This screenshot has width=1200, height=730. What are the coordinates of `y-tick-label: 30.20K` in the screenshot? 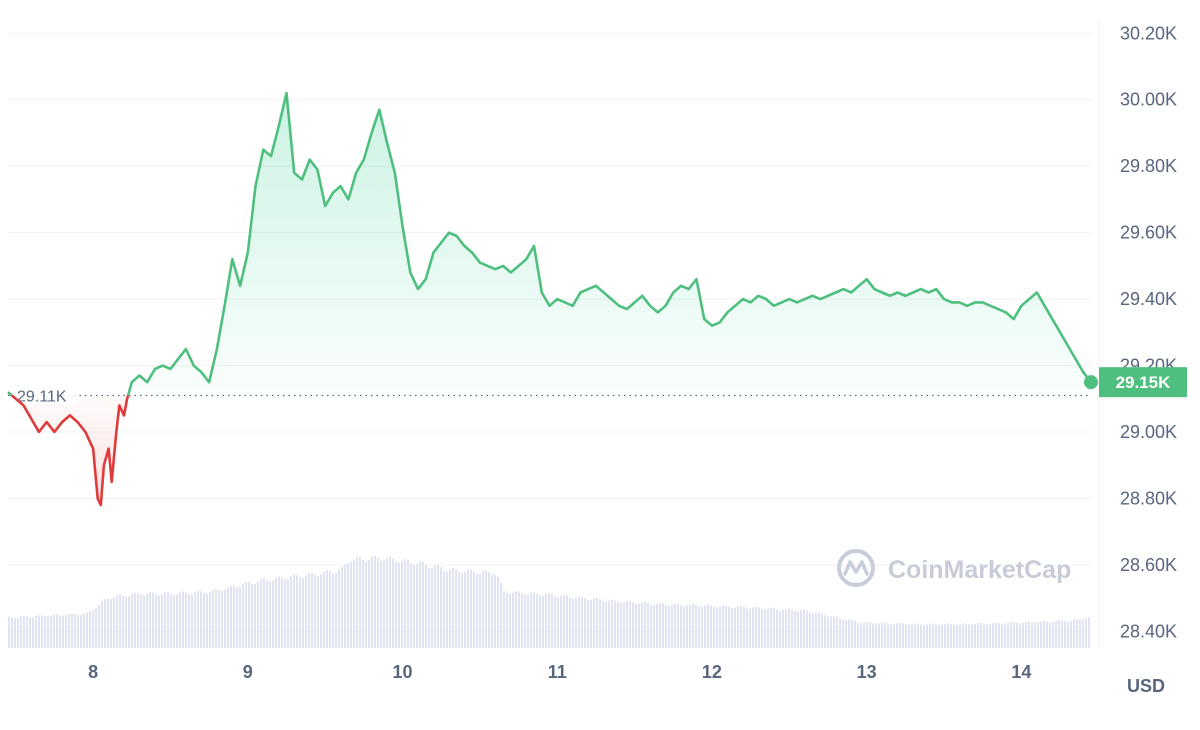 It's located at (1148, 33).